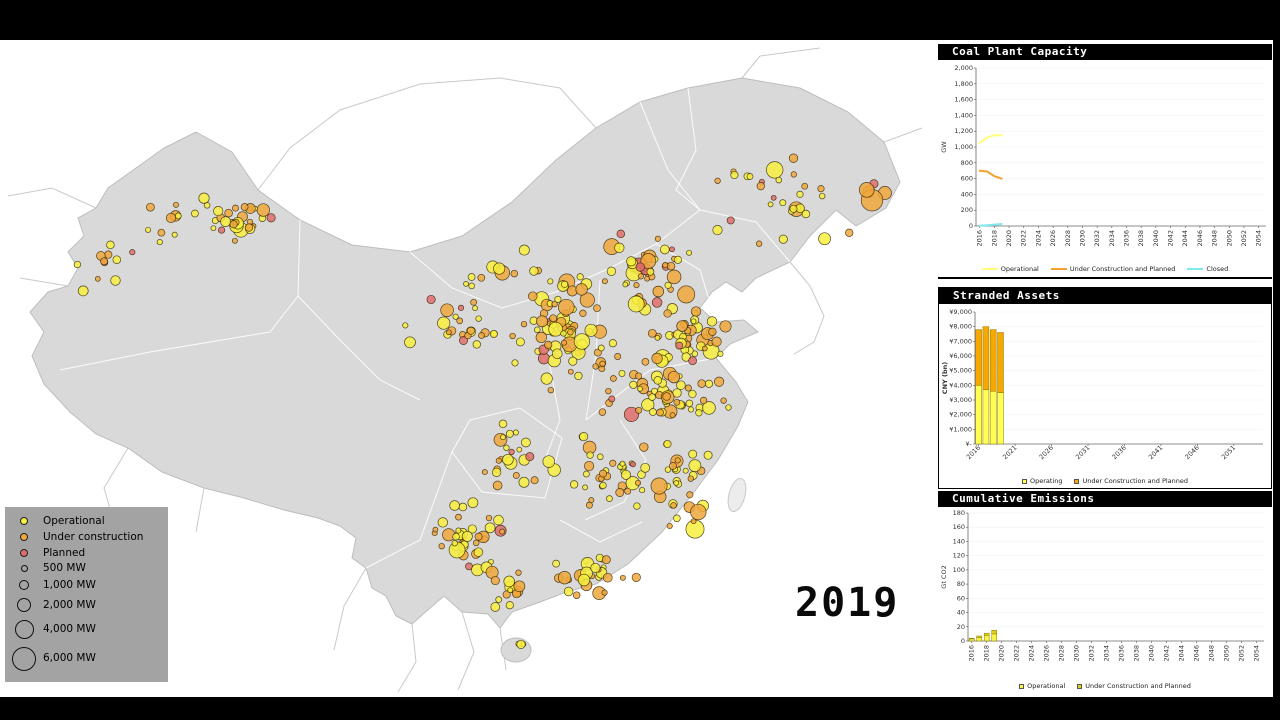  What do you see at coordinates (86, 605) in the screenshot?
I see `legend-row-2000mw: 2,000 MW` at bounding box center [86, 605].